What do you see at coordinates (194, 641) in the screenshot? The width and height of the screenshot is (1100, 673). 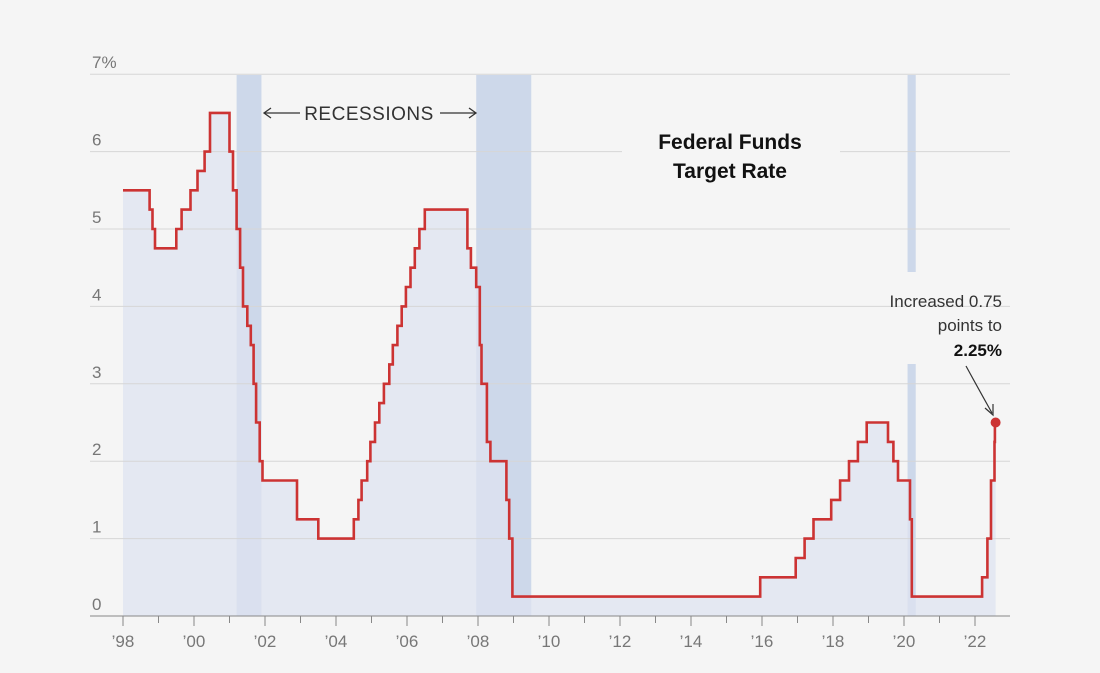 I see `x-tick-label: ’00` at bounding box center [194, 641].